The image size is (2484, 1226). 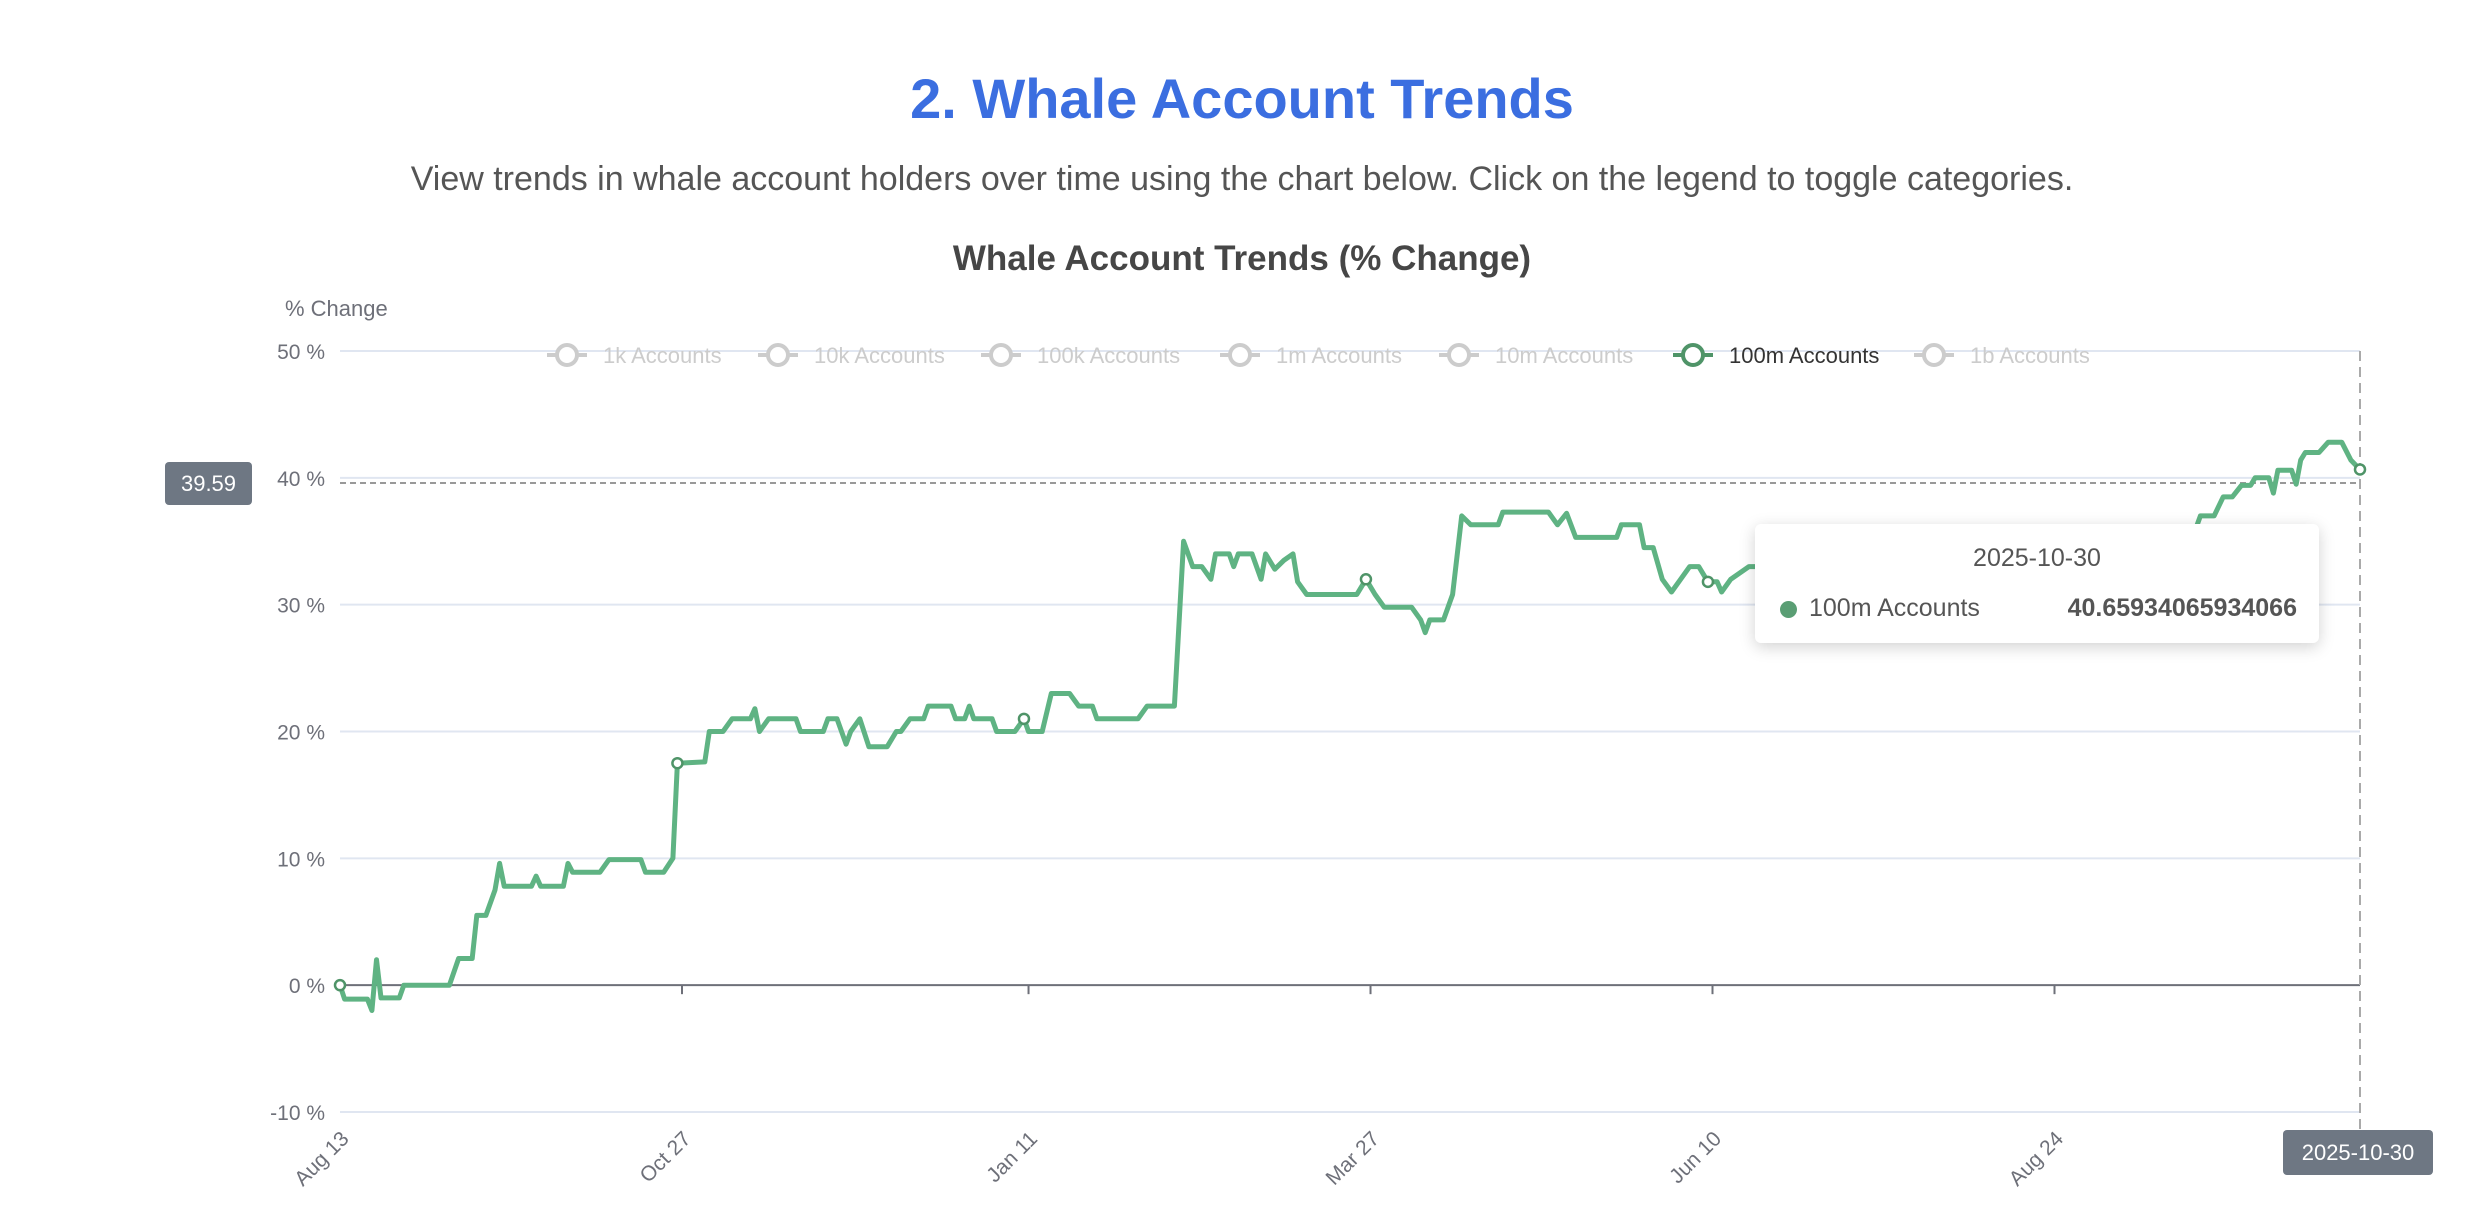 What do you see at coordinates (1242, 258) in the screenshot?
I see `chart-title: Whale Account Trends (% Change)` at bounding box center [1242, 258].